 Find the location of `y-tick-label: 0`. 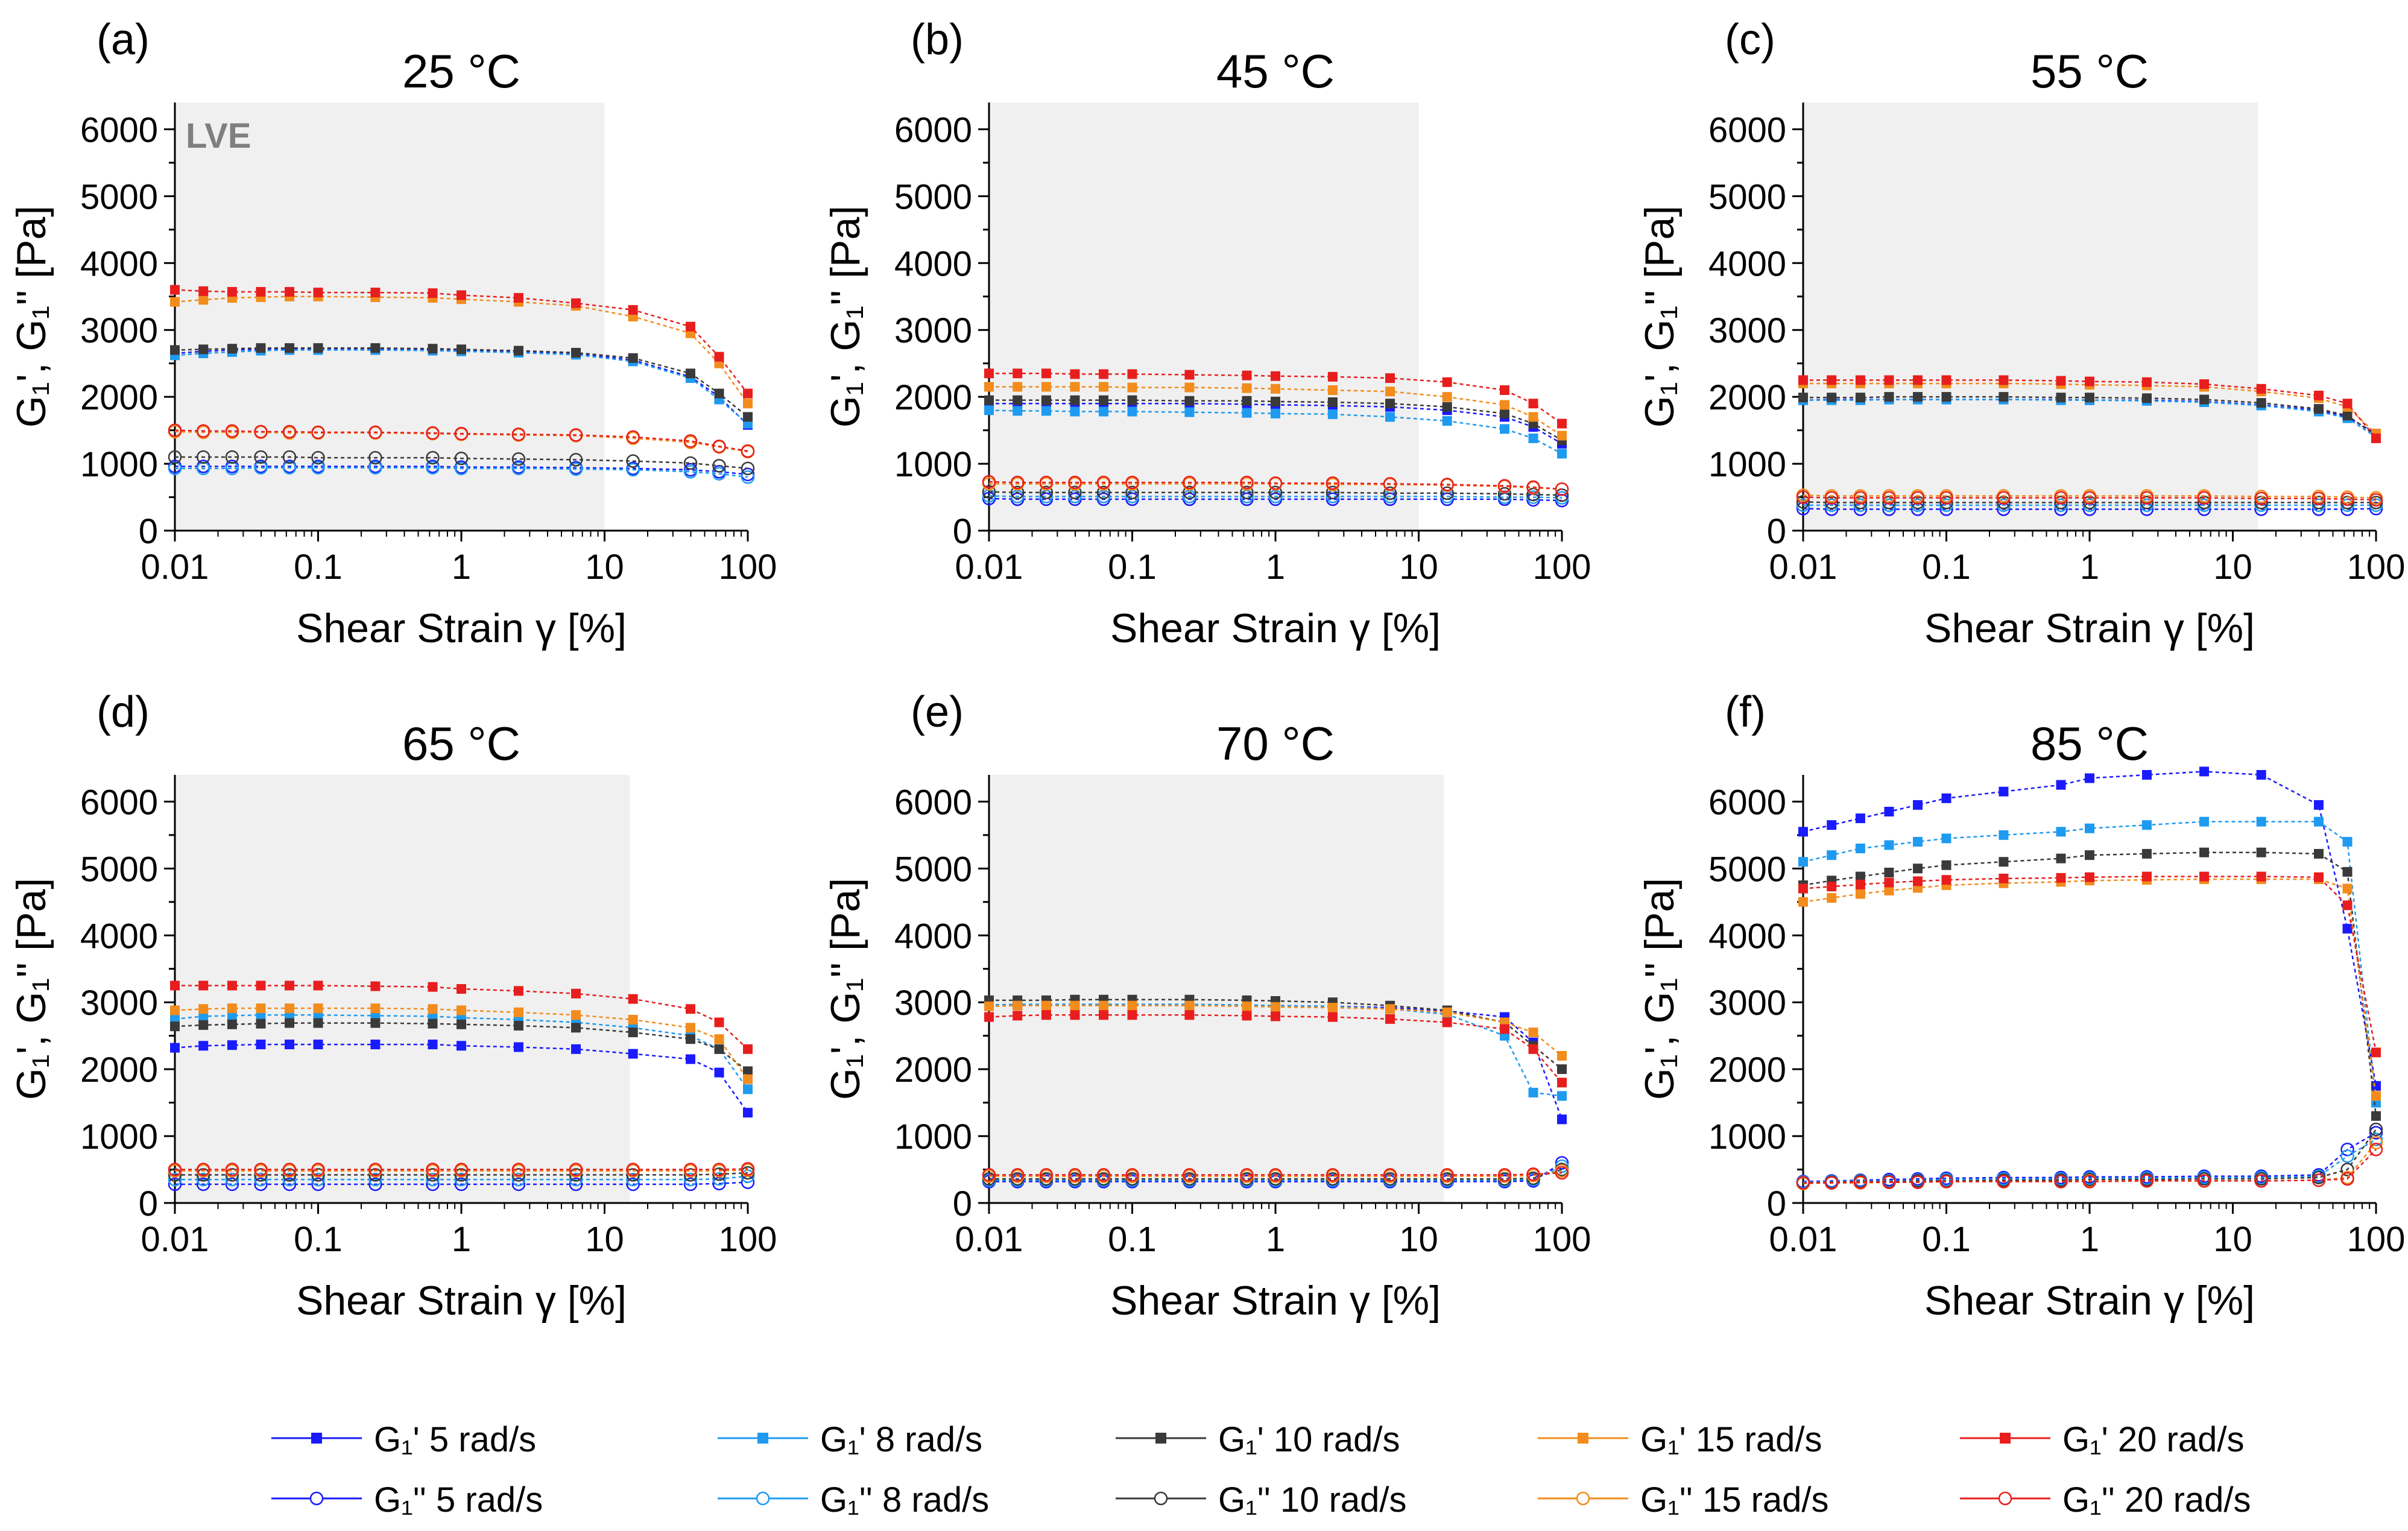

y-tick-label: 0 is located at coordinates (148, 531).